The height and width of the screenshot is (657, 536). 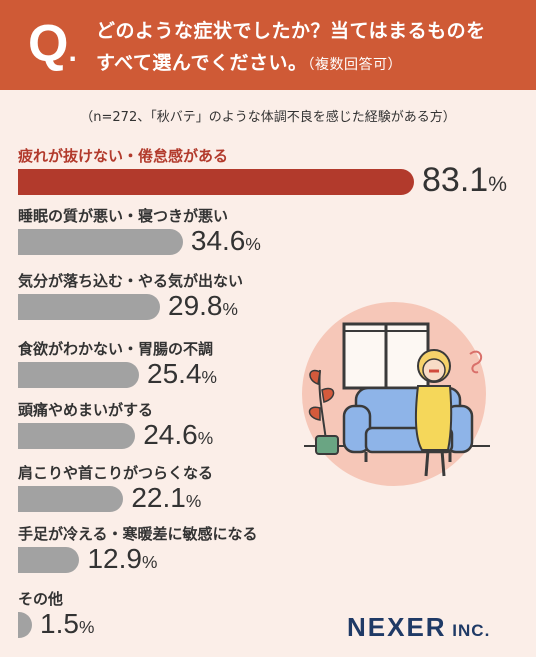 I want to click on question-line-1: どのような症状でしたか？当てはまるものを, so click(x=291, y=31).